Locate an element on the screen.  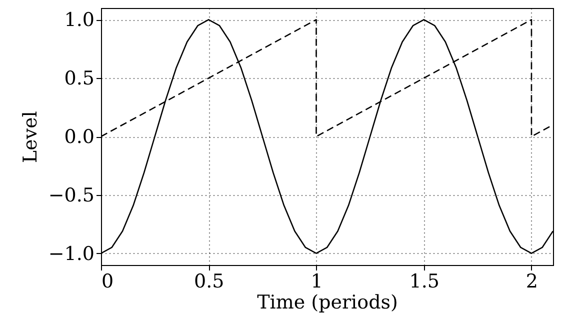
x-axis-title: Time (periods) is located at coordinates (327, 303).